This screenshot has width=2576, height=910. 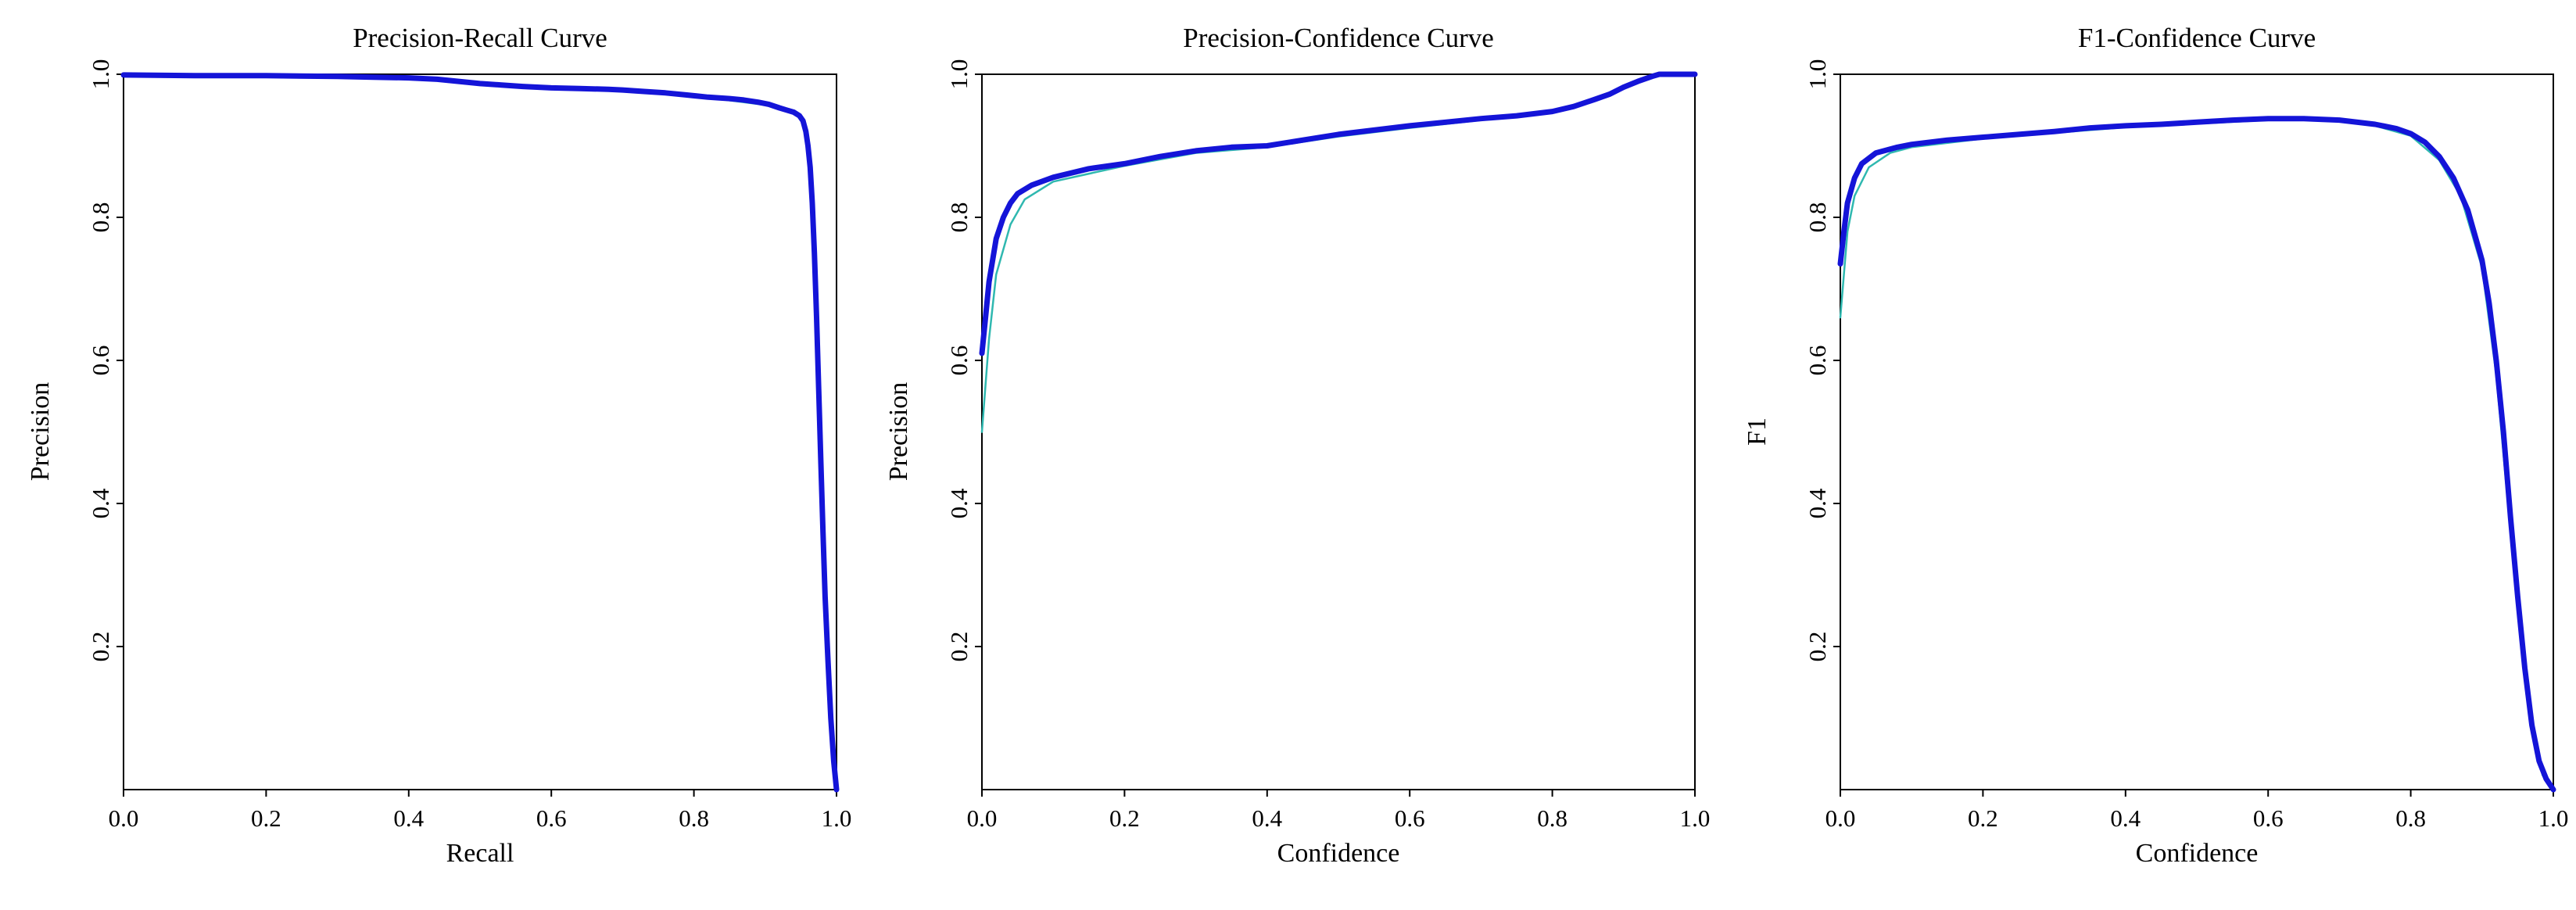 What do you see at coordinates (1338, 213) in the screenshot?
I see `series-line-all-classes` at bounding box center [1338, 213].